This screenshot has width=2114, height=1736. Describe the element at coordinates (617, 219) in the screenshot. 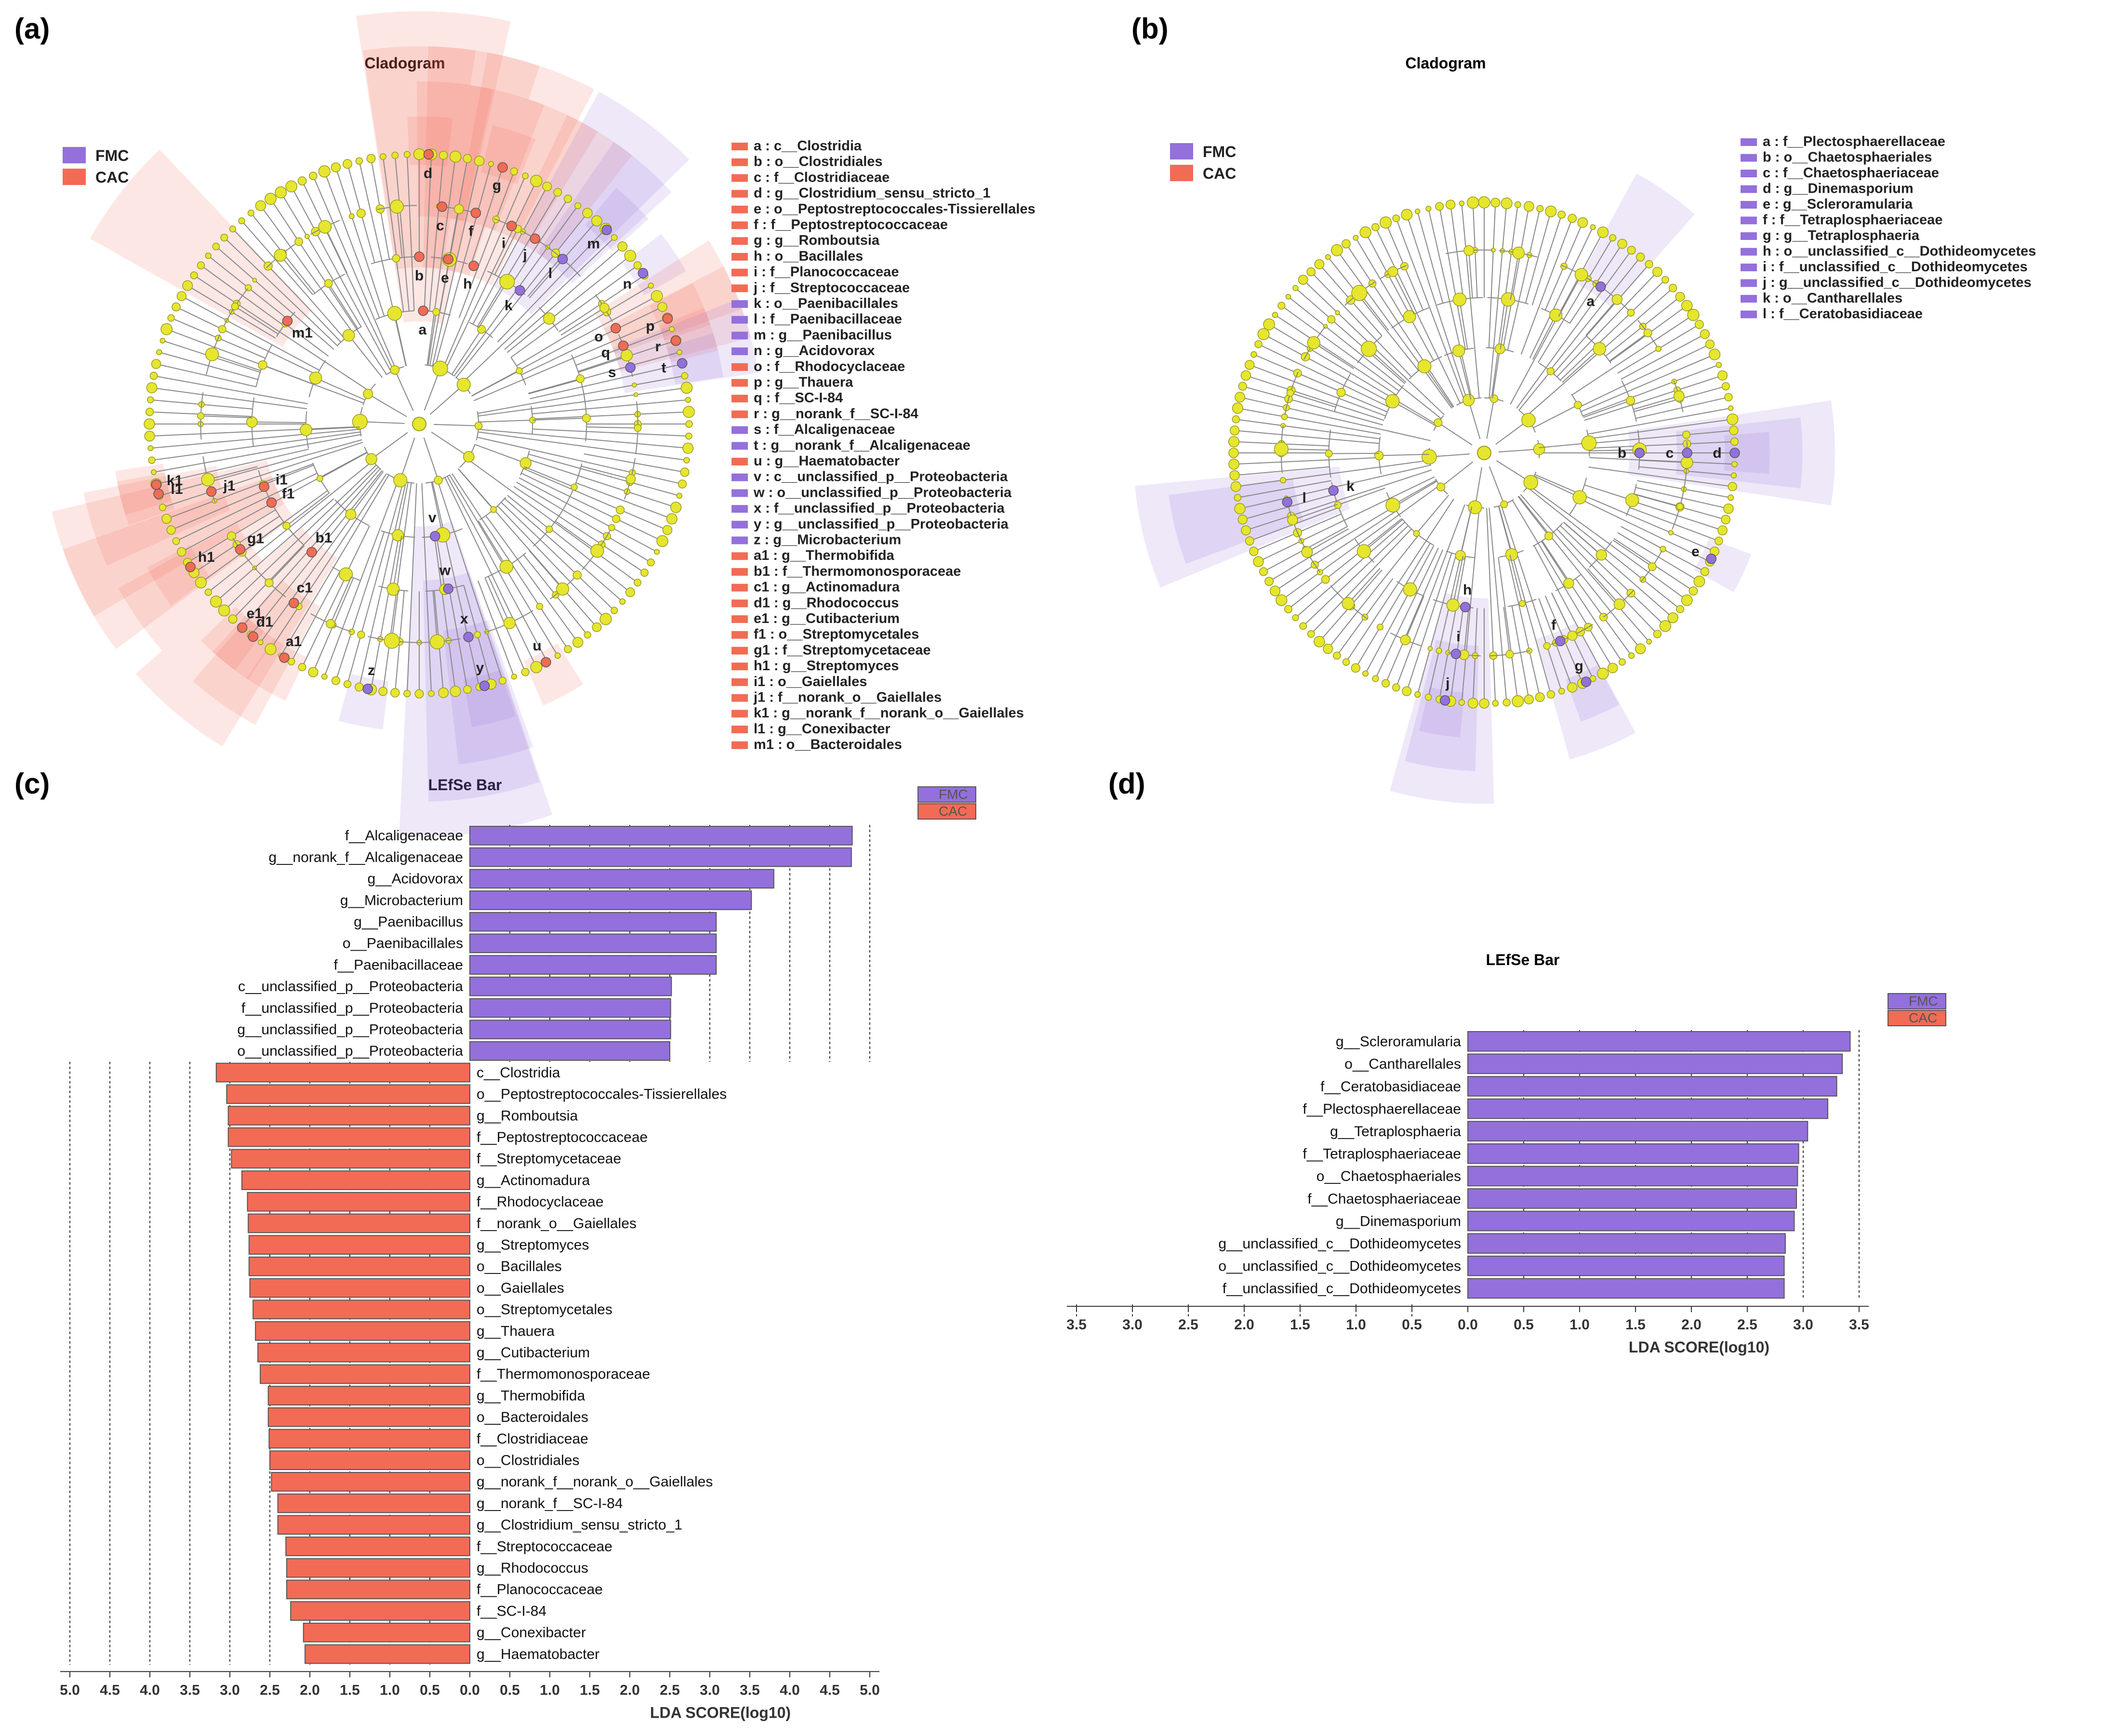

I see `clade-highlight-m` at that location.